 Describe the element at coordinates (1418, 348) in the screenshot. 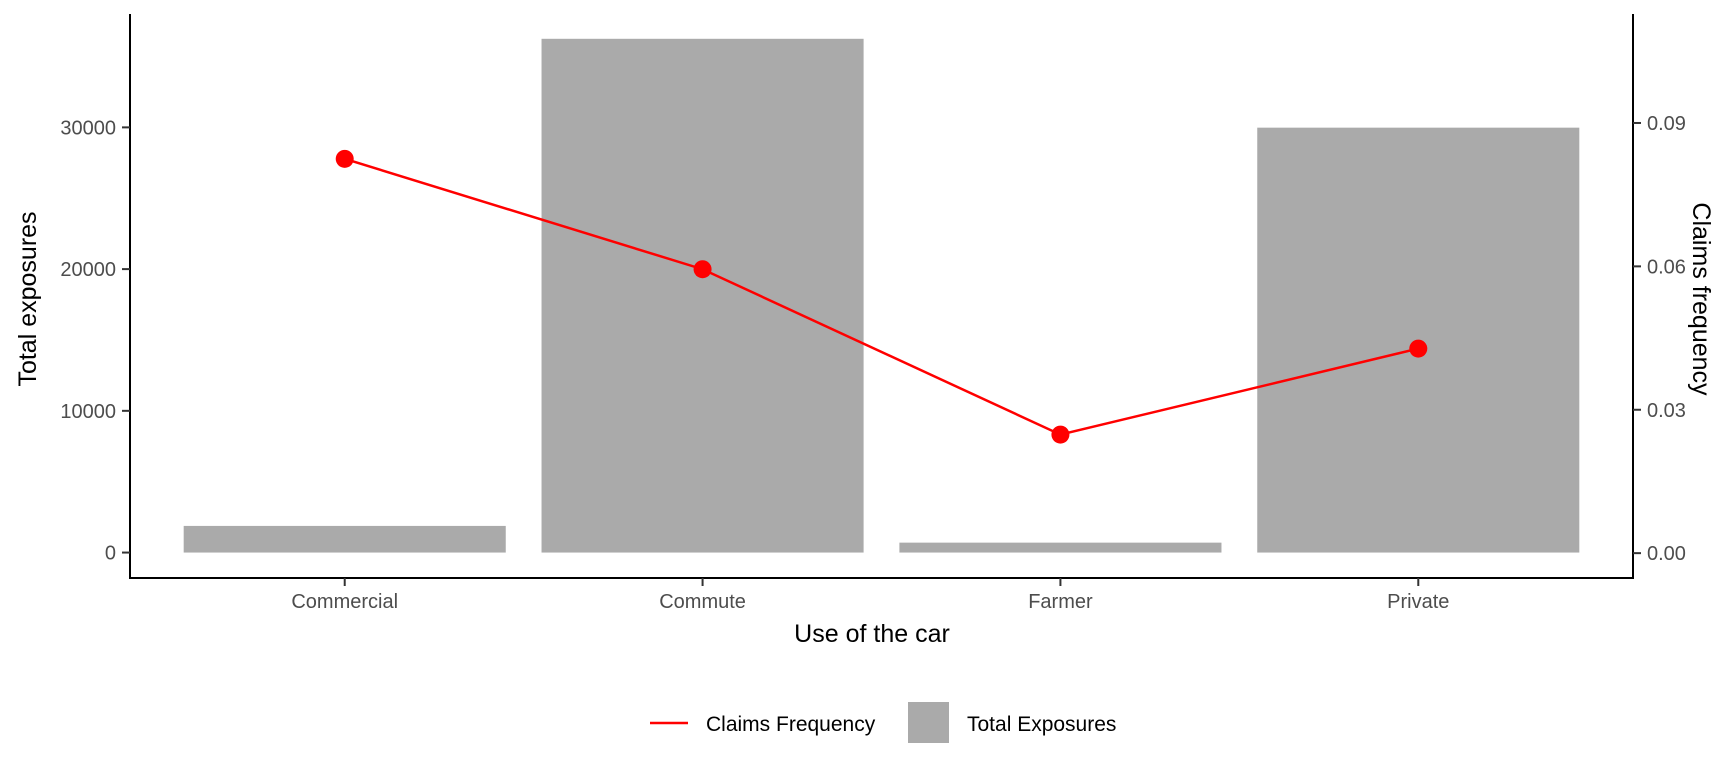

I see `point-private` at that location.